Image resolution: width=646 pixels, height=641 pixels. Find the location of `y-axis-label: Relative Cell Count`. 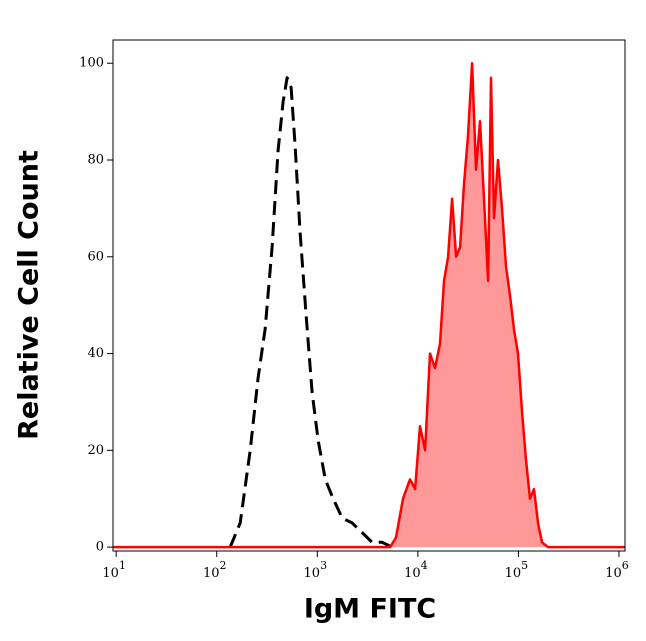

y-axis-label: Relative Cell Count is located at coordinates (29, 295).